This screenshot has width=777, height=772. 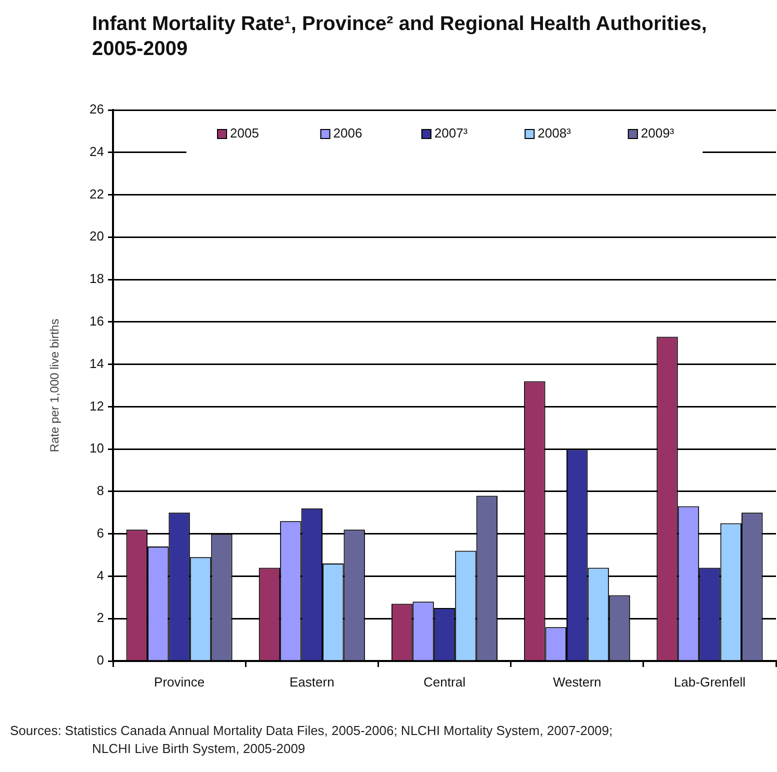 I want to click on y-tick-label: 8, so click(x=100, y=490).